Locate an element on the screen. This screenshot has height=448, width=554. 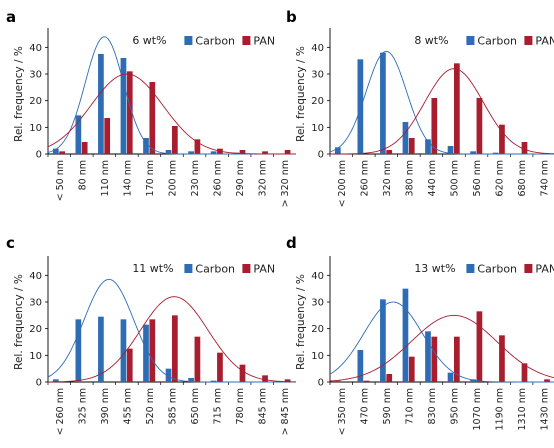
x-tick-label: 80 nm is located at coordinates (82, 175).